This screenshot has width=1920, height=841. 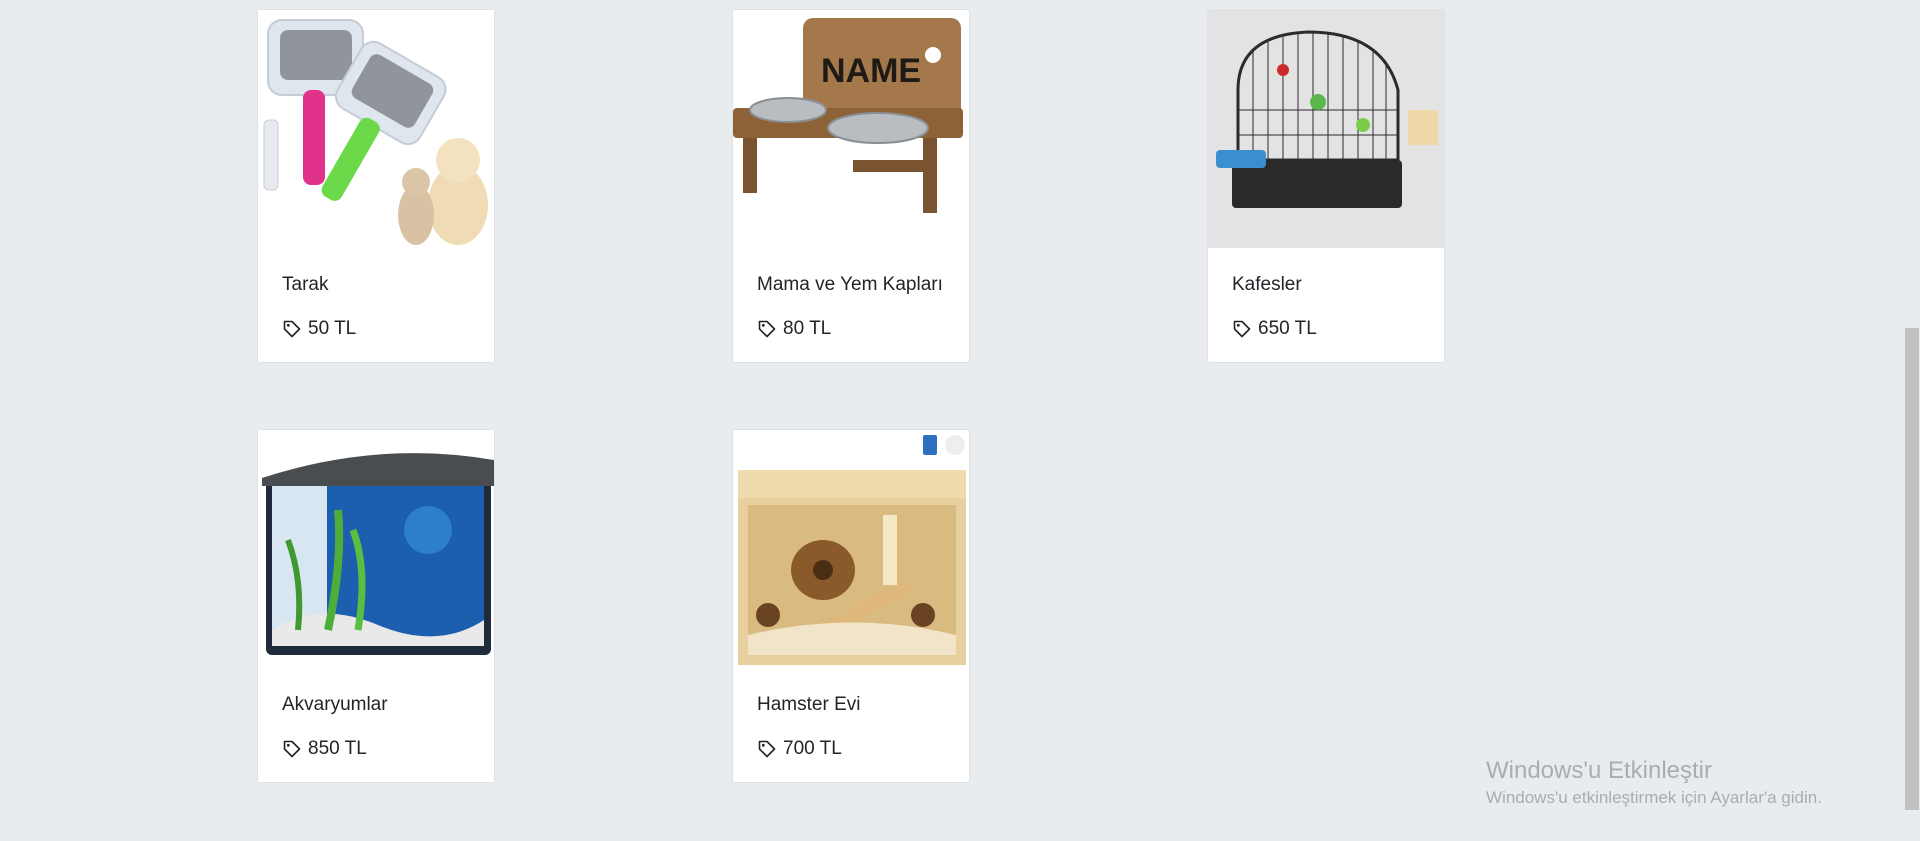 What do you see at coordinates (809, 704) in the screenshot?
I see `product-title: Hamster Evi` at bounding box center [809, 704].